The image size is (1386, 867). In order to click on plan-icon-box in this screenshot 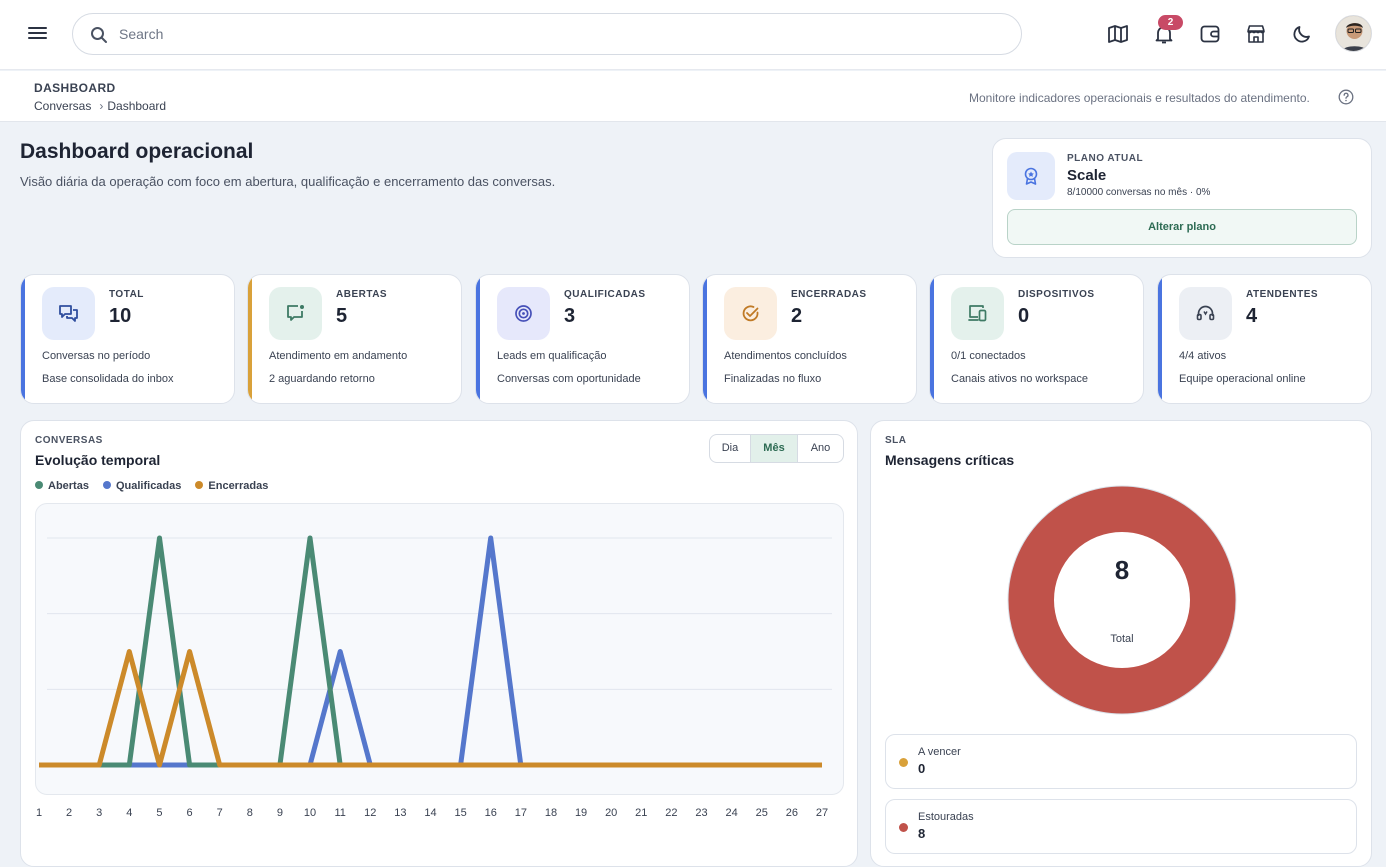, I will do `click(1031, 176)`.